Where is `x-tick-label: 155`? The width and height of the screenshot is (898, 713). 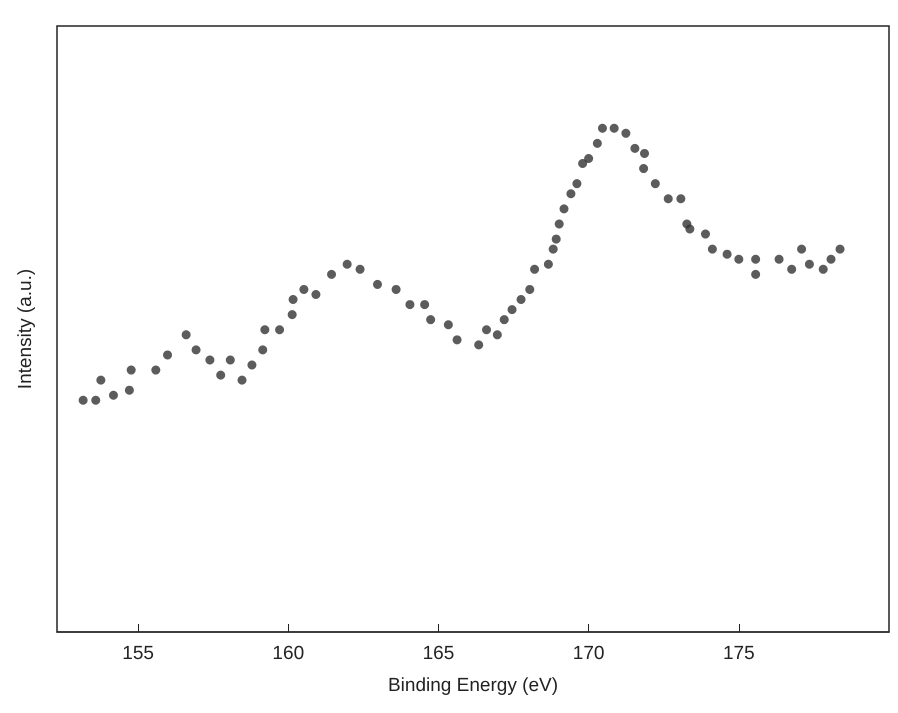
x-tick-label: 155 is located at coordinates (138, 653).